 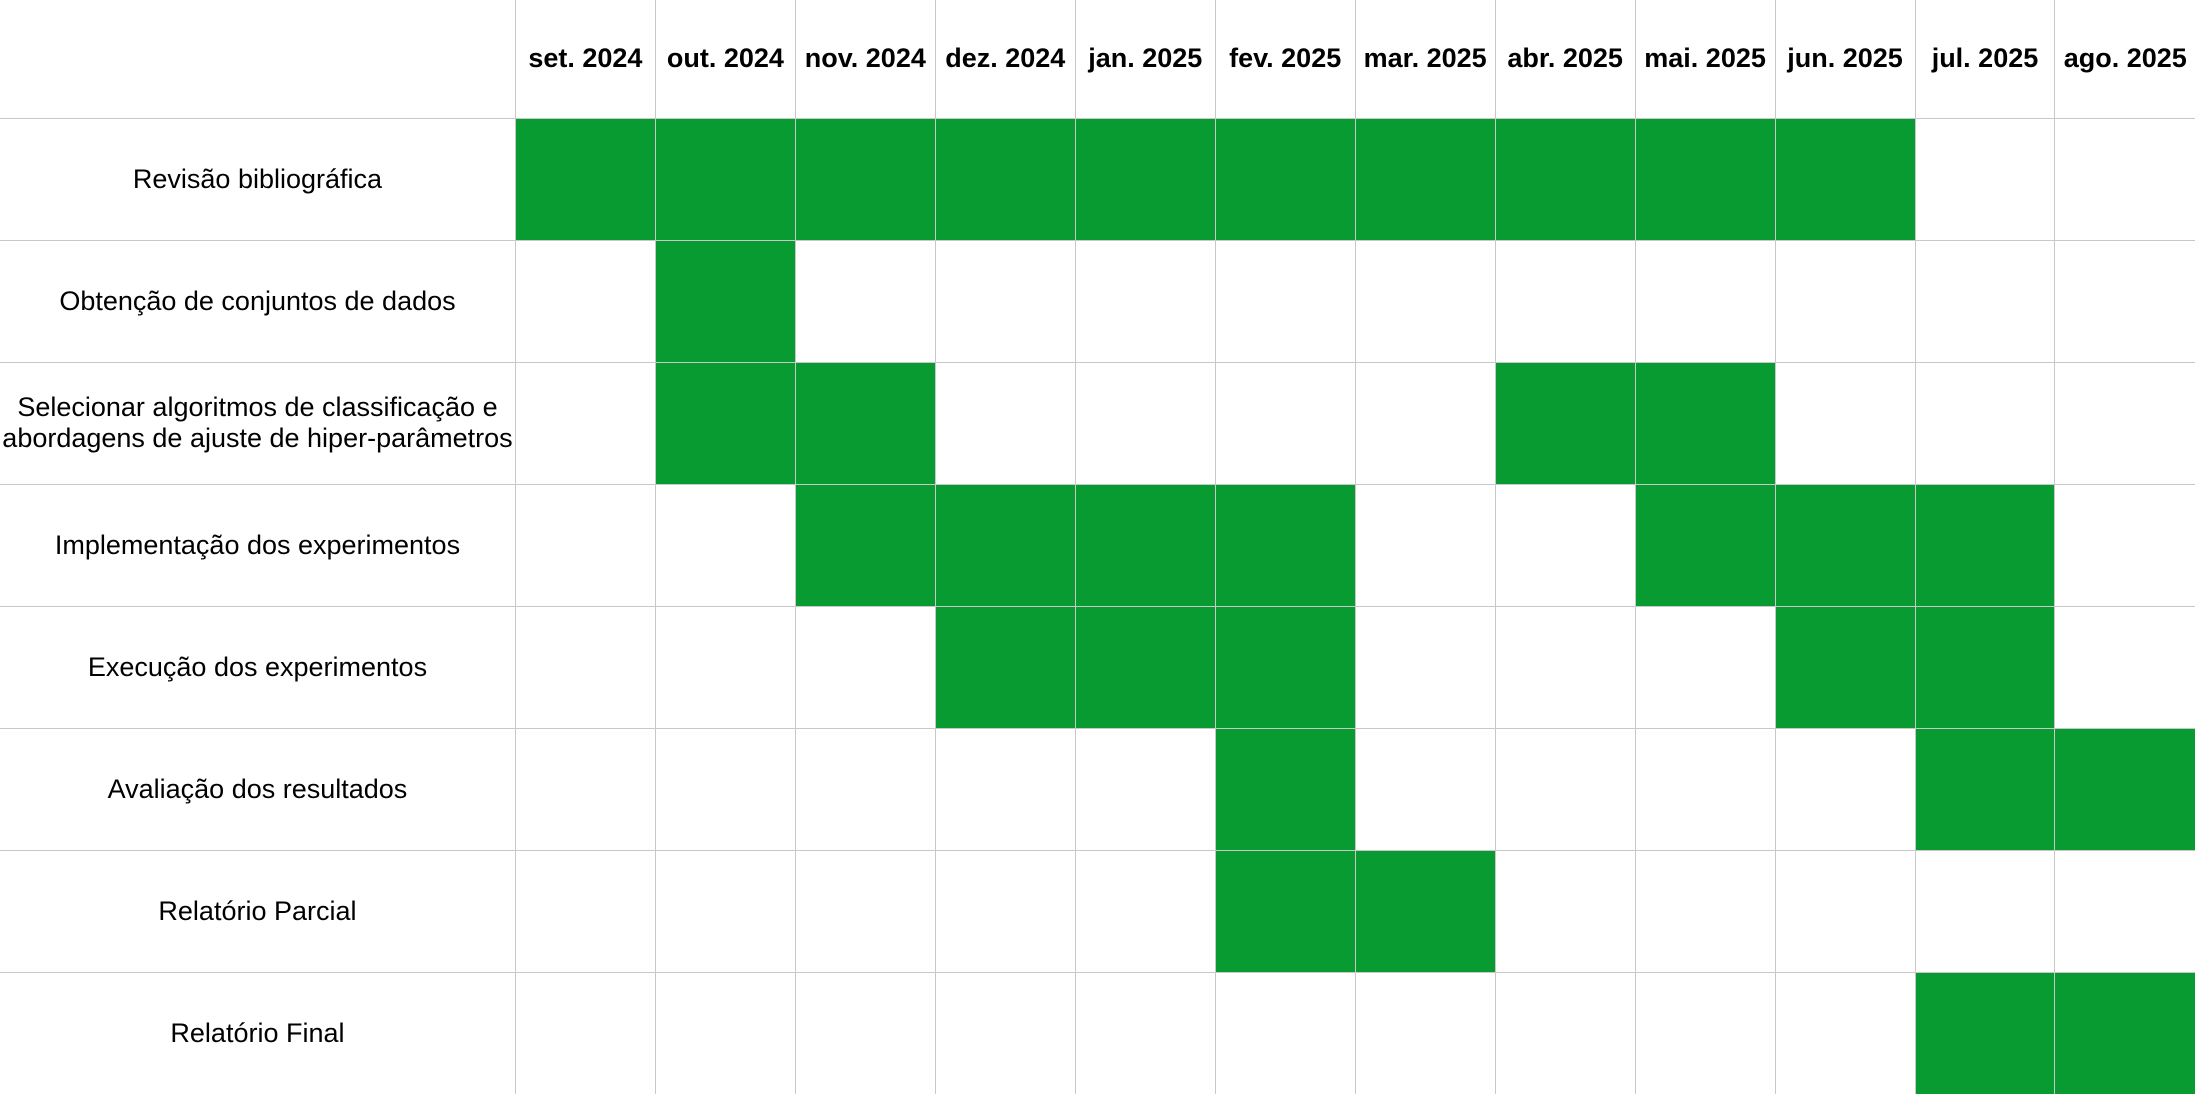 What do you see at coordinates (258, 301) in the screenshot?
I see `task-name-cell: Obtenção de conjuntos de dados` at bounding box center [258, 301].